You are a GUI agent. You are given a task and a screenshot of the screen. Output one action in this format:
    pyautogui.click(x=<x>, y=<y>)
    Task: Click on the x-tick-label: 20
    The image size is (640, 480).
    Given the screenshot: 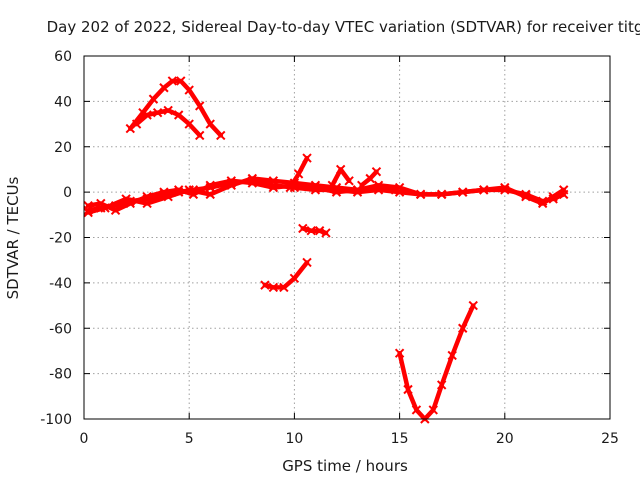 What is the action you would take?
    pyautogui.click(x=505, y=439)
    